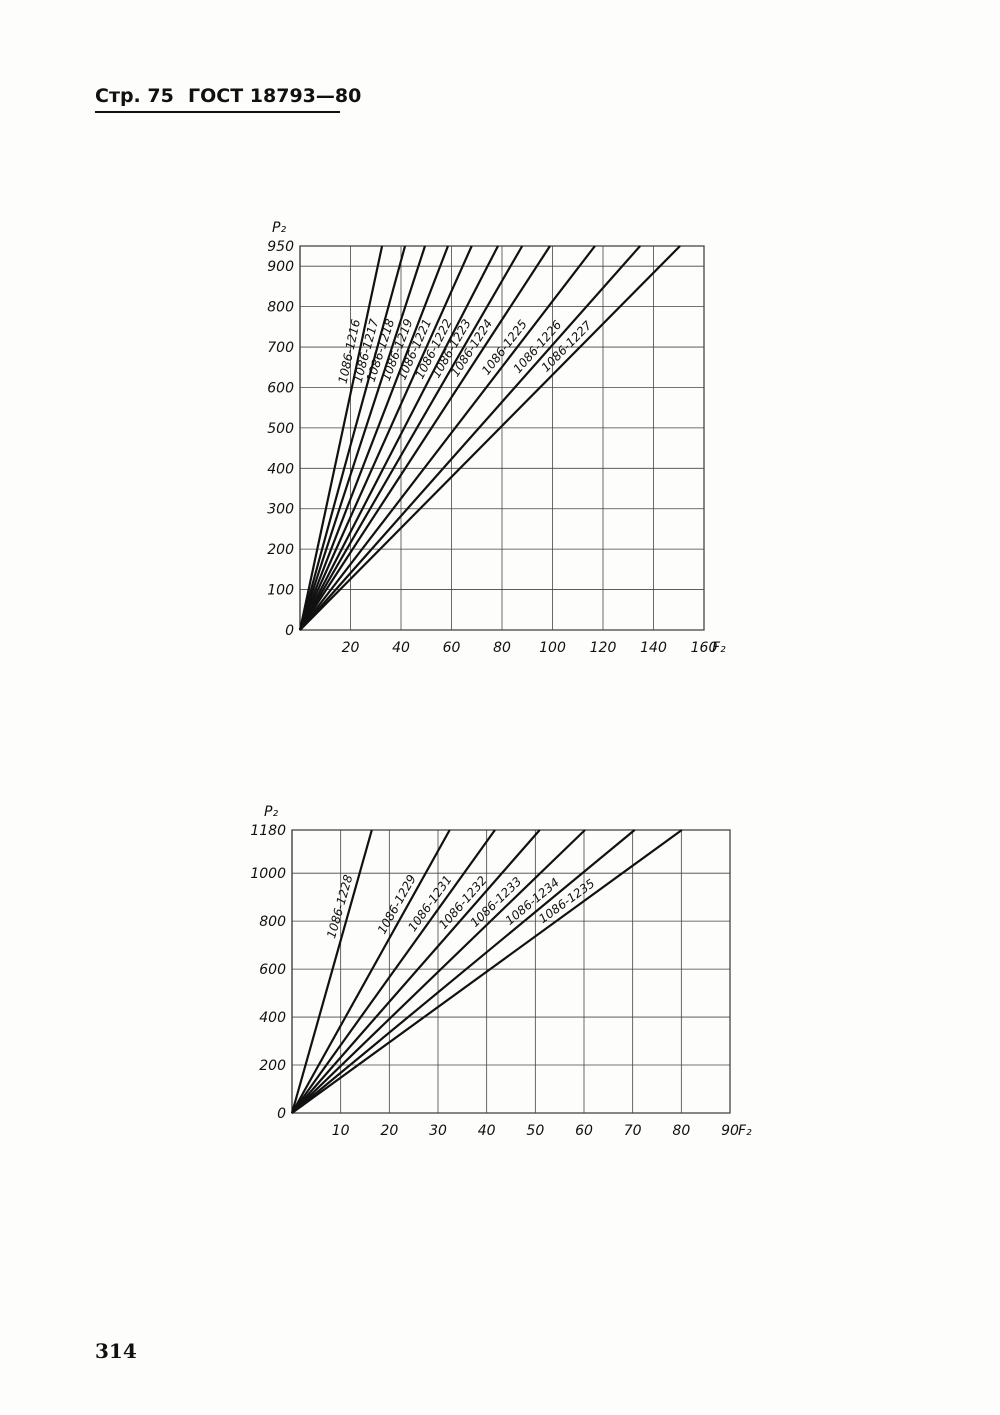 Image resolution: width=1000 pixels, height=1415 pixels. Describe the element at coordinates (280, 348) in the screenshot. I see `y-tick-label: 700` at that location.